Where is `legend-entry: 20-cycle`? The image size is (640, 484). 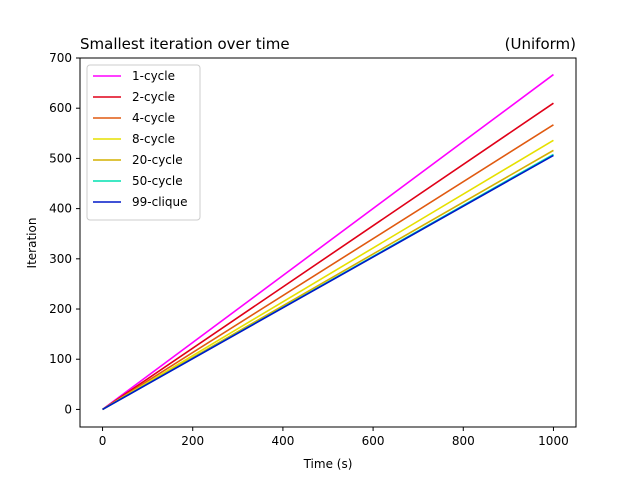
legend-entry: 20-cycle is located at coordinates (157, 160).